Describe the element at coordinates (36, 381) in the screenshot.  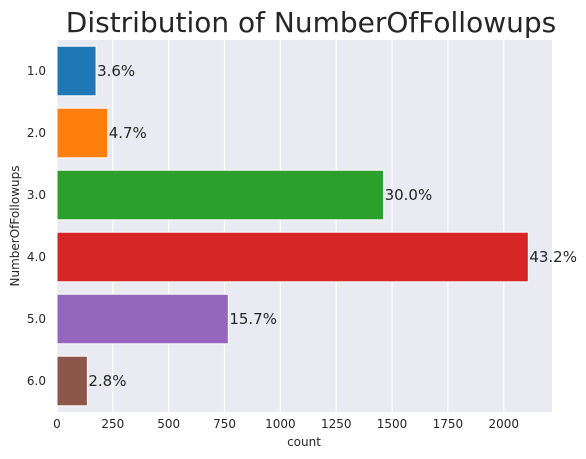
I see `y-tick-label: 6.0` at that location.